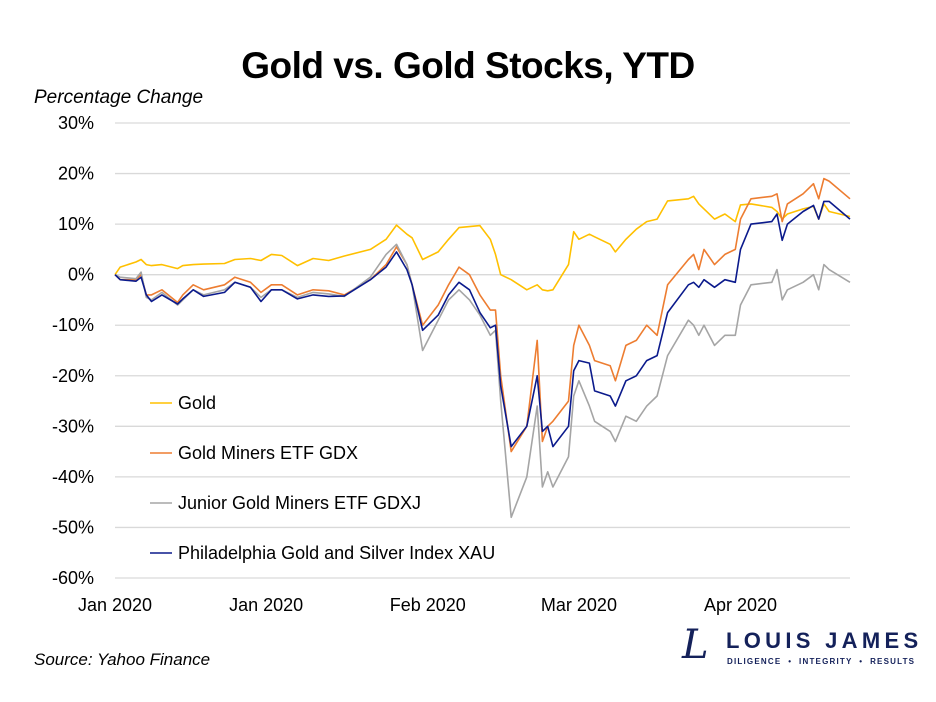  I want to click on y-tick-label: -50%, so click(73, 527).